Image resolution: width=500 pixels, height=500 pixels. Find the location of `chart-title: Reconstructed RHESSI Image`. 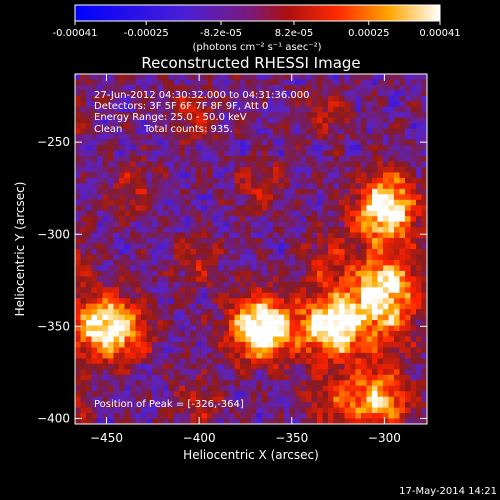

chart-title: Reconstructed RHESSI Image is located at coordinates (250, 63).